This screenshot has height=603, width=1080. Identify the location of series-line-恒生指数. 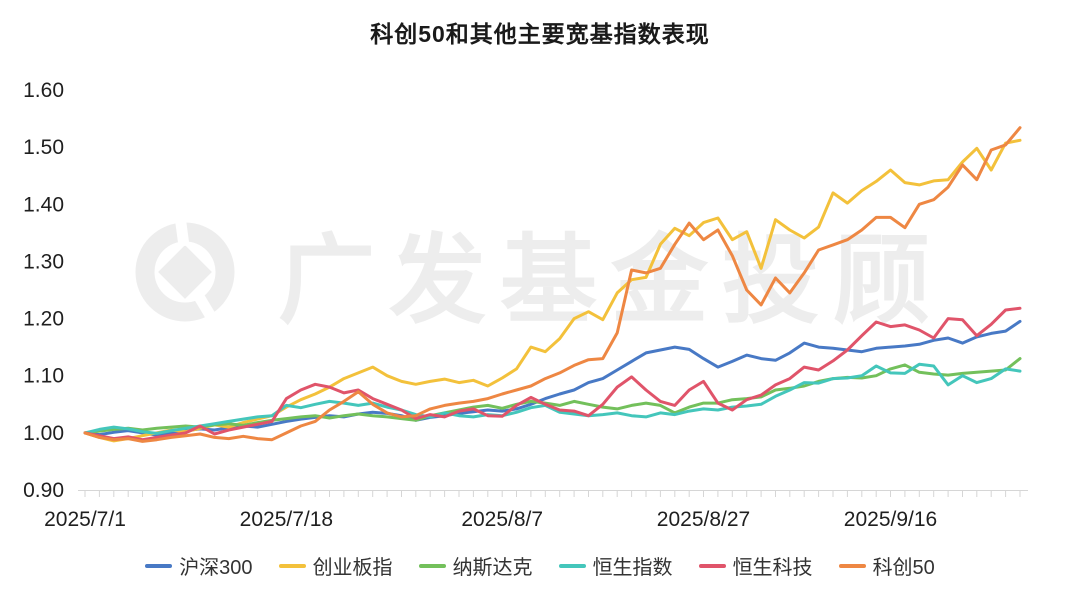
(552, 398).